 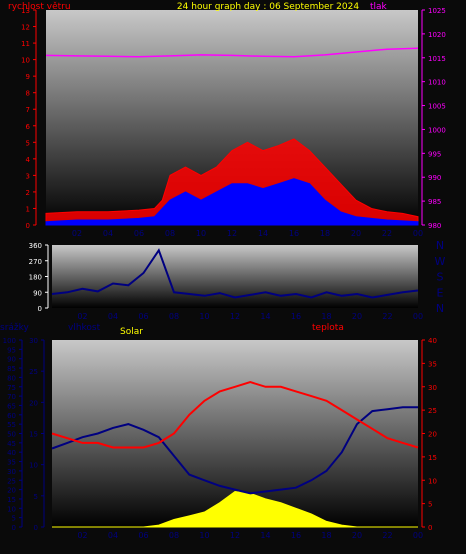 What do you see at coordinates (33, 372) in the screenshot?
I see `humidity-y-axis-tick-25: 25` at bounding box center [33, 372].